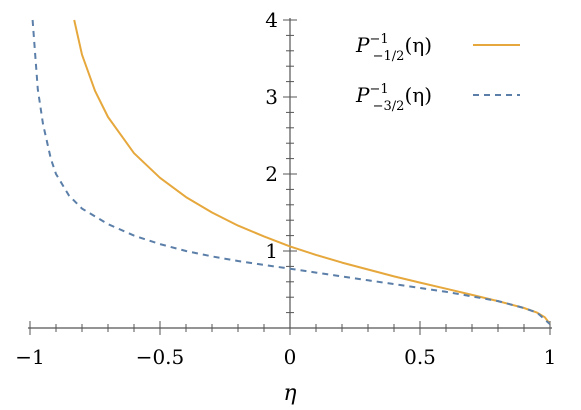 The image size is (581, 410). What do you see at coordinates (29, 357) in the screenshot?
I see `x-tick-label: −1` at bounding box center [29, 357].